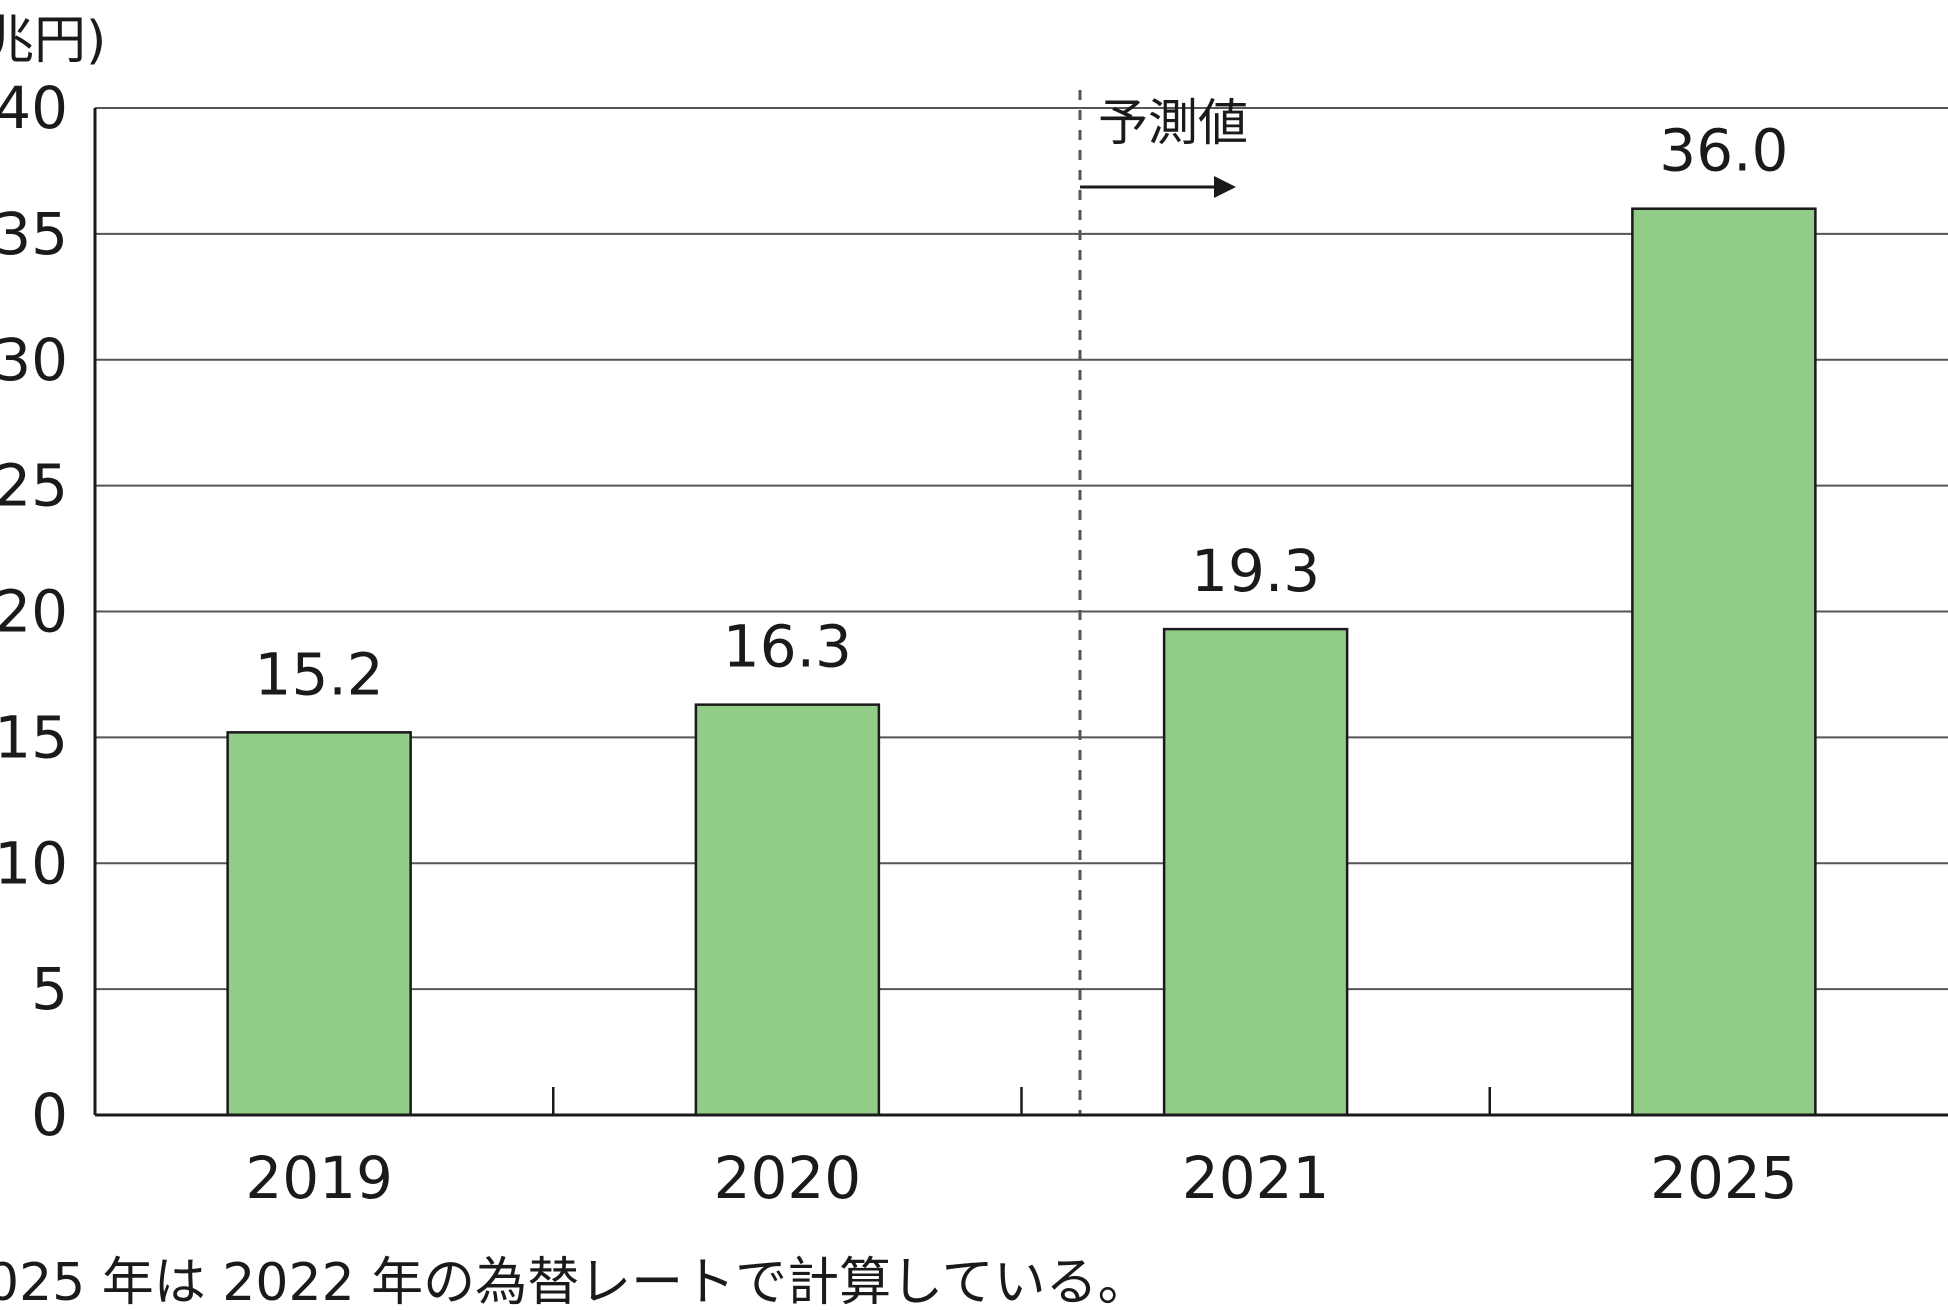  I want to click on y-tick-label-30: 30, so click(34, 360).